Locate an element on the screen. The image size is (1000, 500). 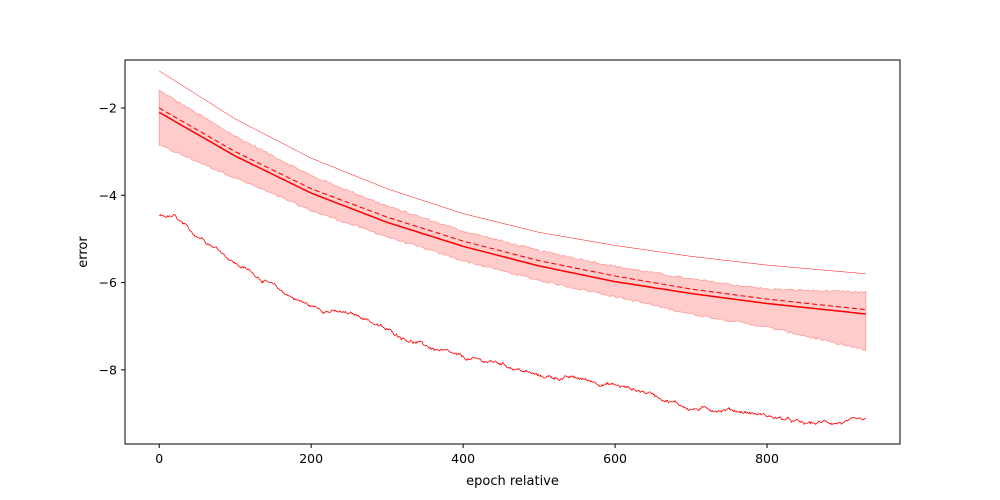
y-tick-label: −4 is located at coordinates (108, 195).